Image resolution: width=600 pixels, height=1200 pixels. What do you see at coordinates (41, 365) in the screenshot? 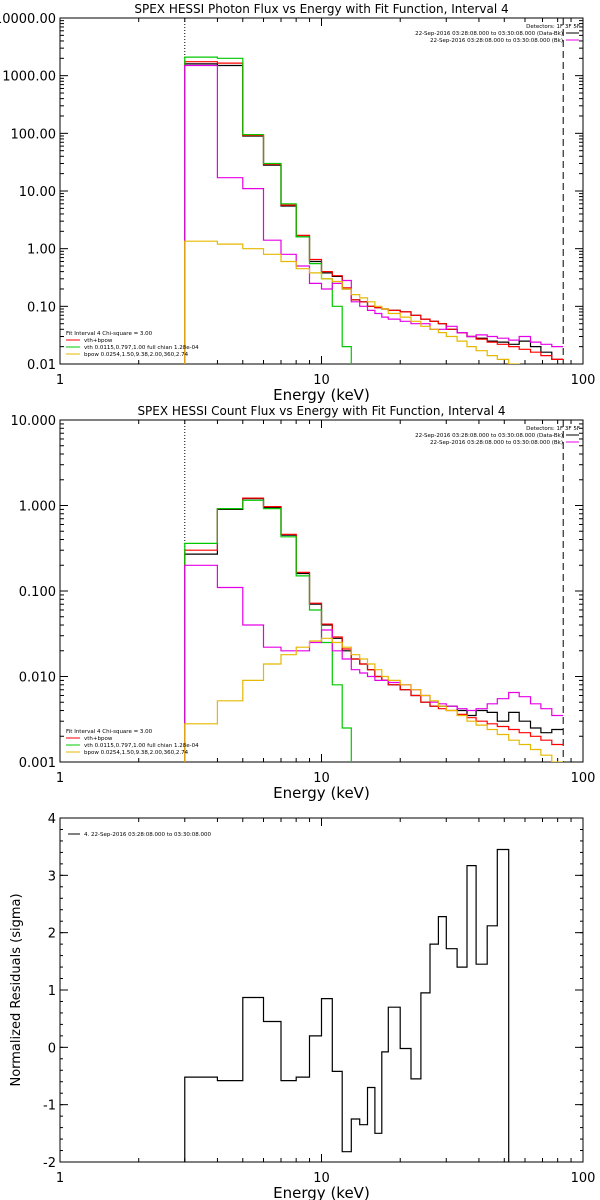
I see `y-tick-label: 0.01` at bounding box center [41, 365].